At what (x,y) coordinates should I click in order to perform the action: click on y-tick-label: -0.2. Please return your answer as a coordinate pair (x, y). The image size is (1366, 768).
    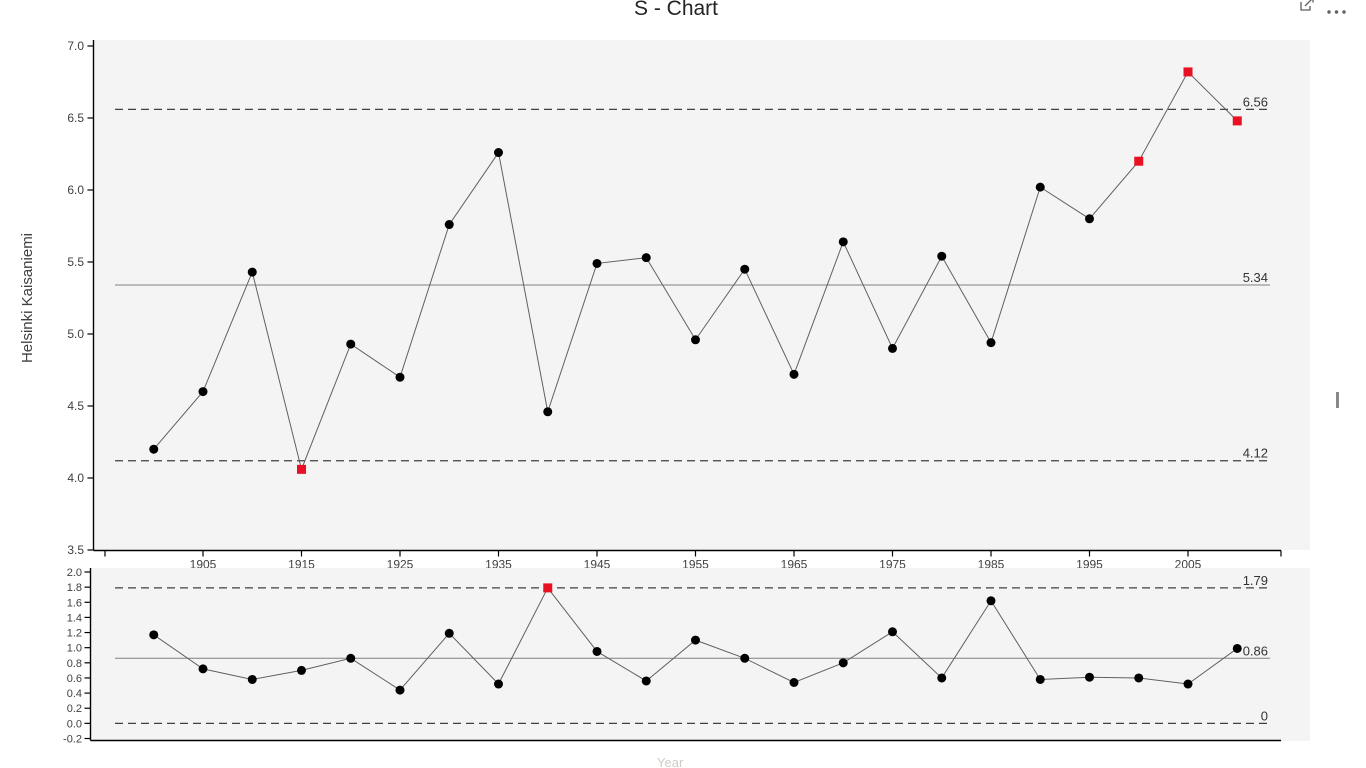
    Looking at the image, I should click on (72, 740).